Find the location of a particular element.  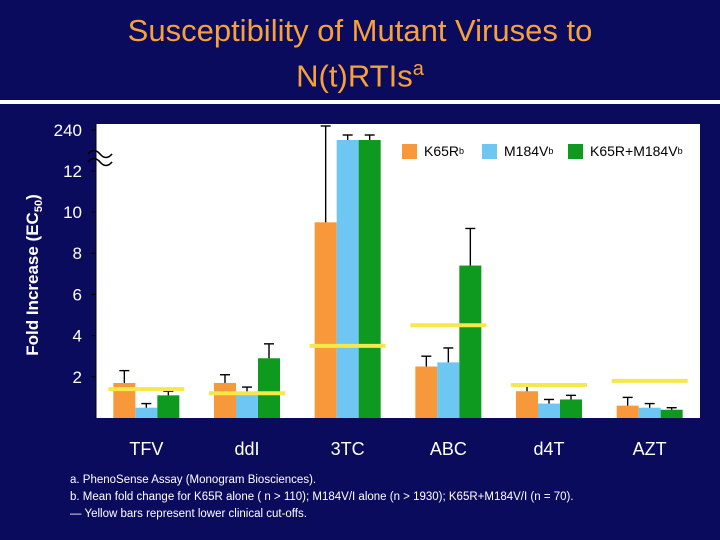

x-tick-label: 3TC is located at coordinates (348, 449).